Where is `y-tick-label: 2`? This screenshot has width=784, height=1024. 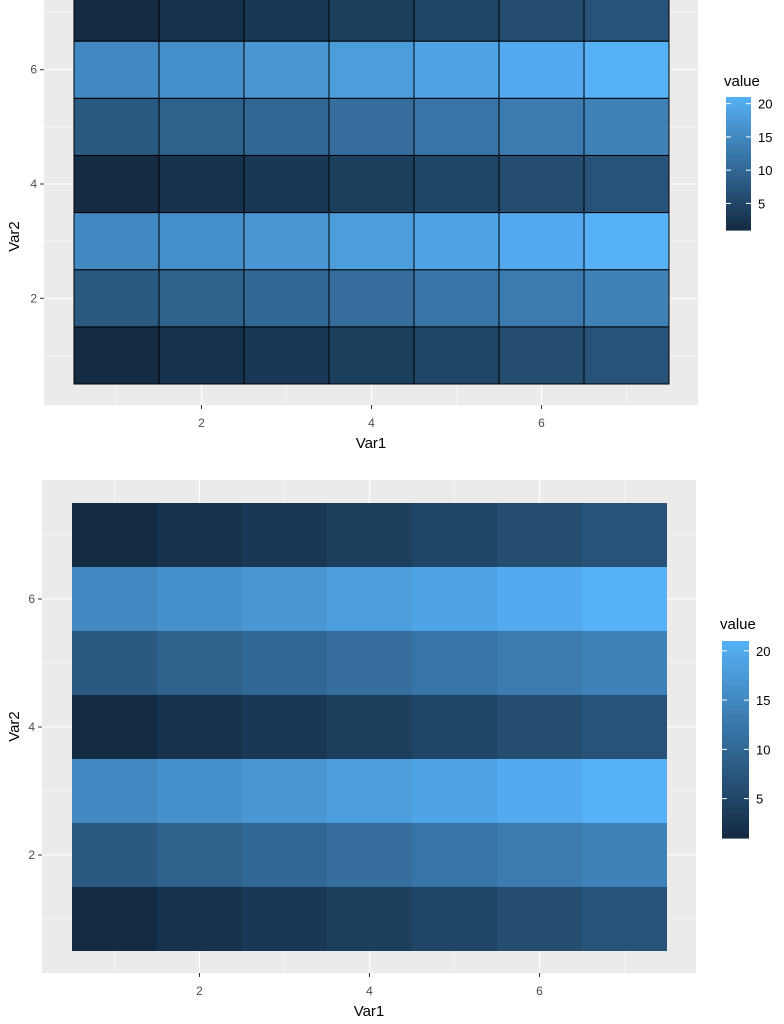
y-tick-label: 2 is located at coordinates (33, 298).